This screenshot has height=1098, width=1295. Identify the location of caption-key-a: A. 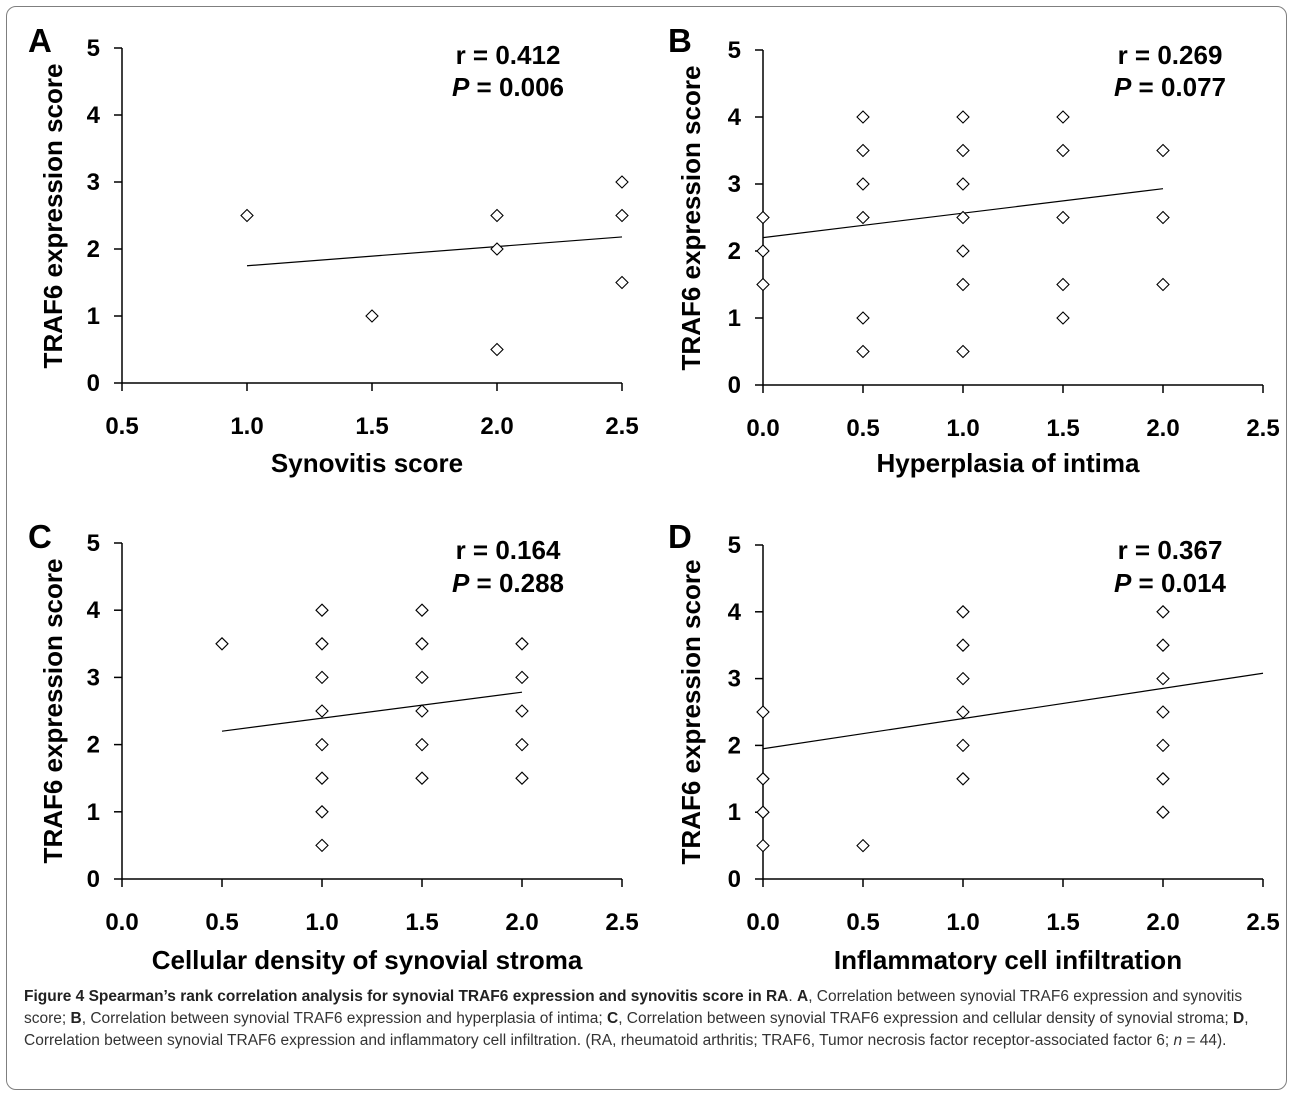
(802, 996).